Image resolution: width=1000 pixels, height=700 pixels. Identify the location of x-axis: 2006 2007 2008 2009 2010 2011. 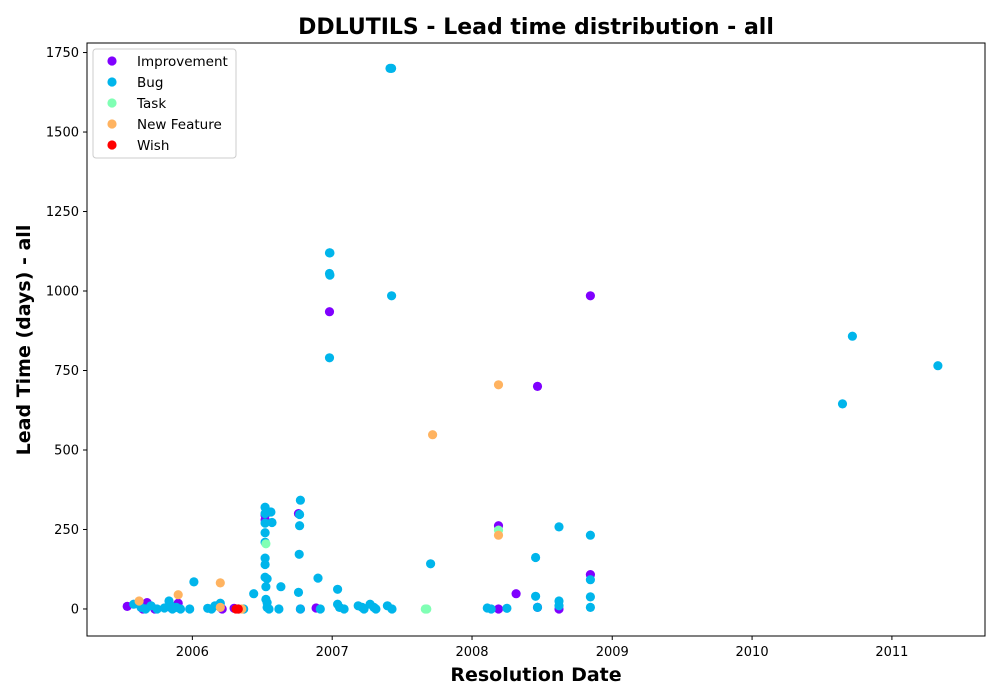
(542, 648).